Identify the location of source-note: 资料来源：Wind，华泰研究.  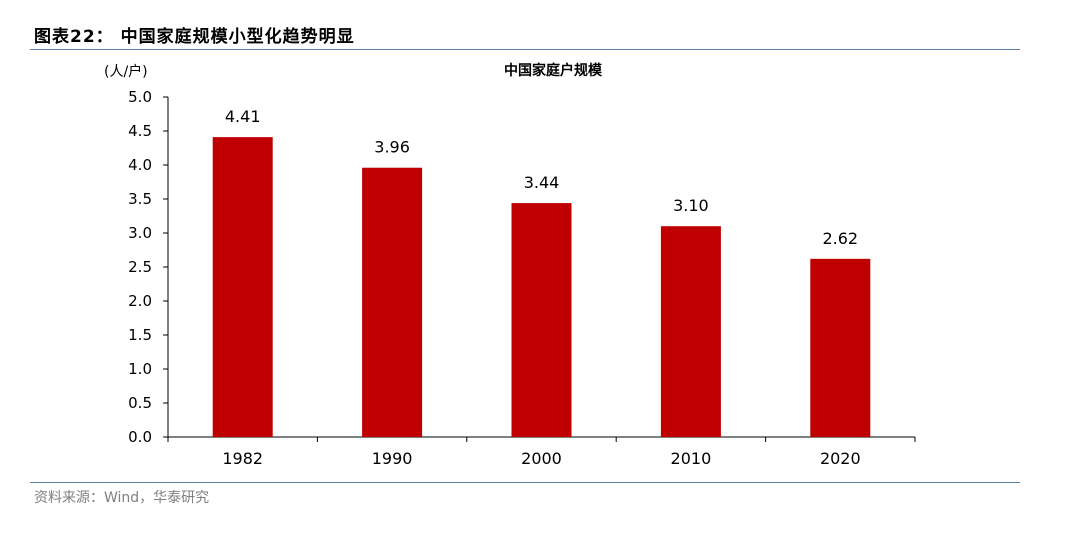
(122, 498).